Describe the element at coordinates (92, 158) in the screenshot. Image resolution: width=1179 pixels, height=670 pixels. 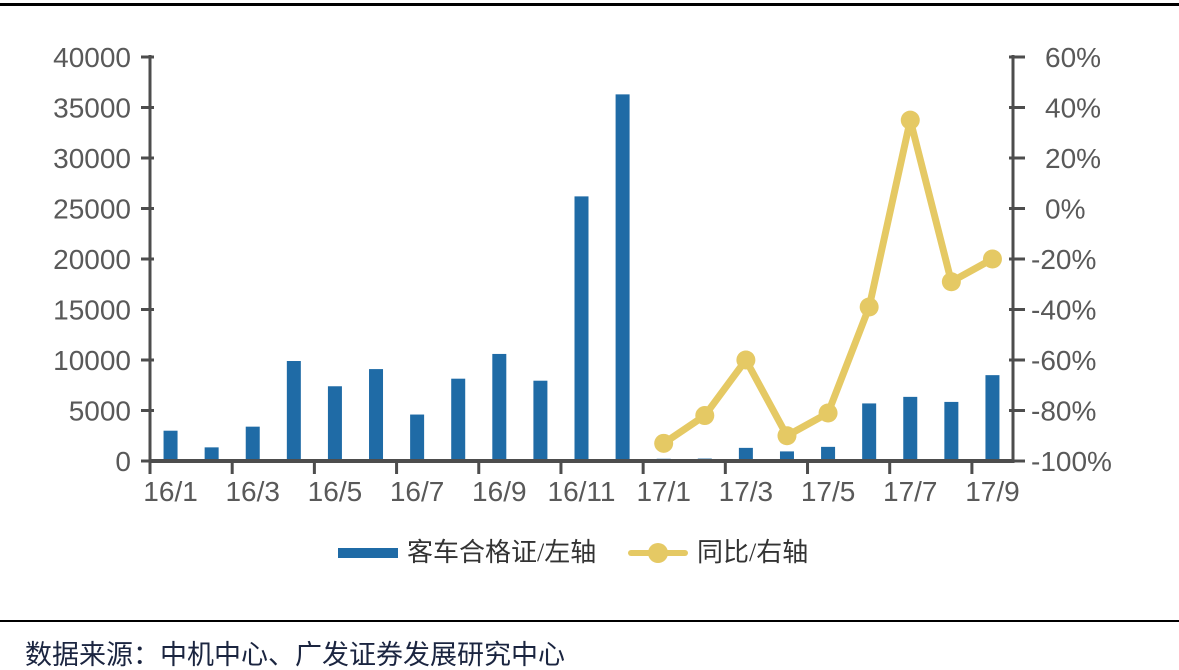
I see `left-tick-label: 30000` at that location.